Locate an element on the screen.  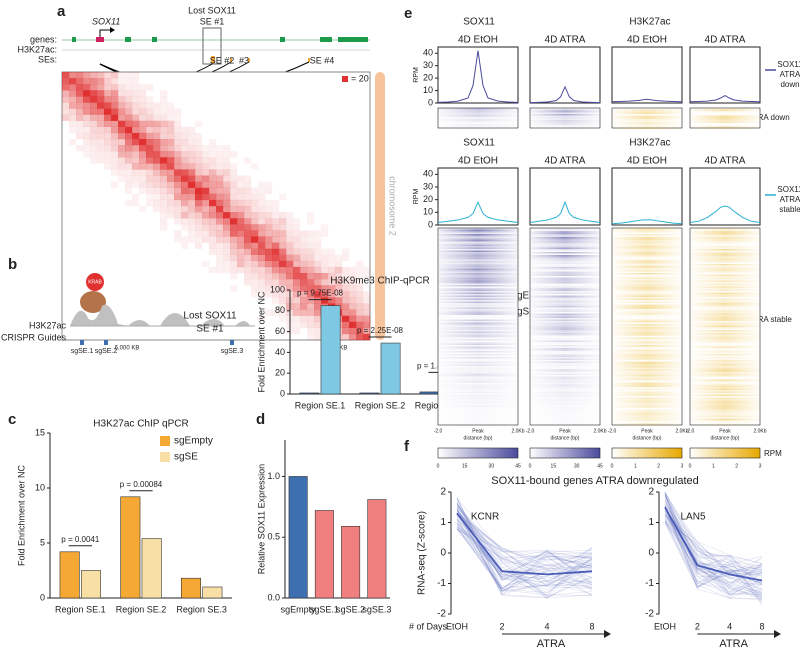
chart-title: 4D EtOH is located at coordinates (647, 40).